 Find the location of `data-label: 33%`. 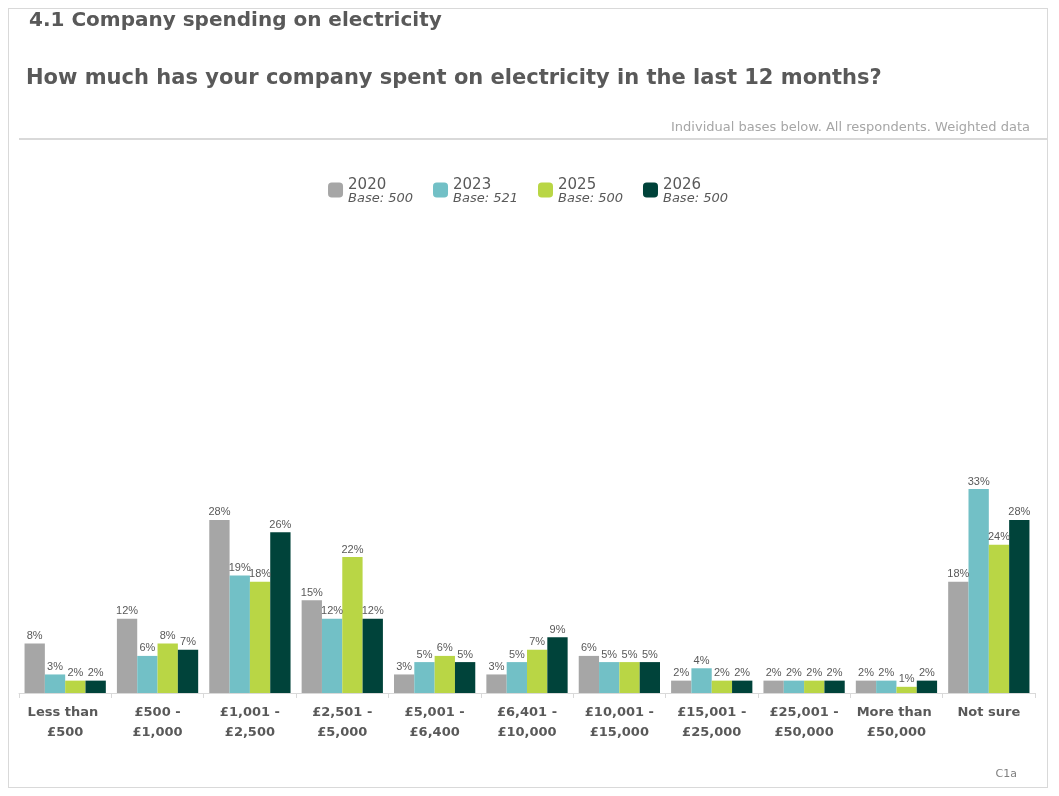

data-label: 33% is located at coordinates (978, 480).